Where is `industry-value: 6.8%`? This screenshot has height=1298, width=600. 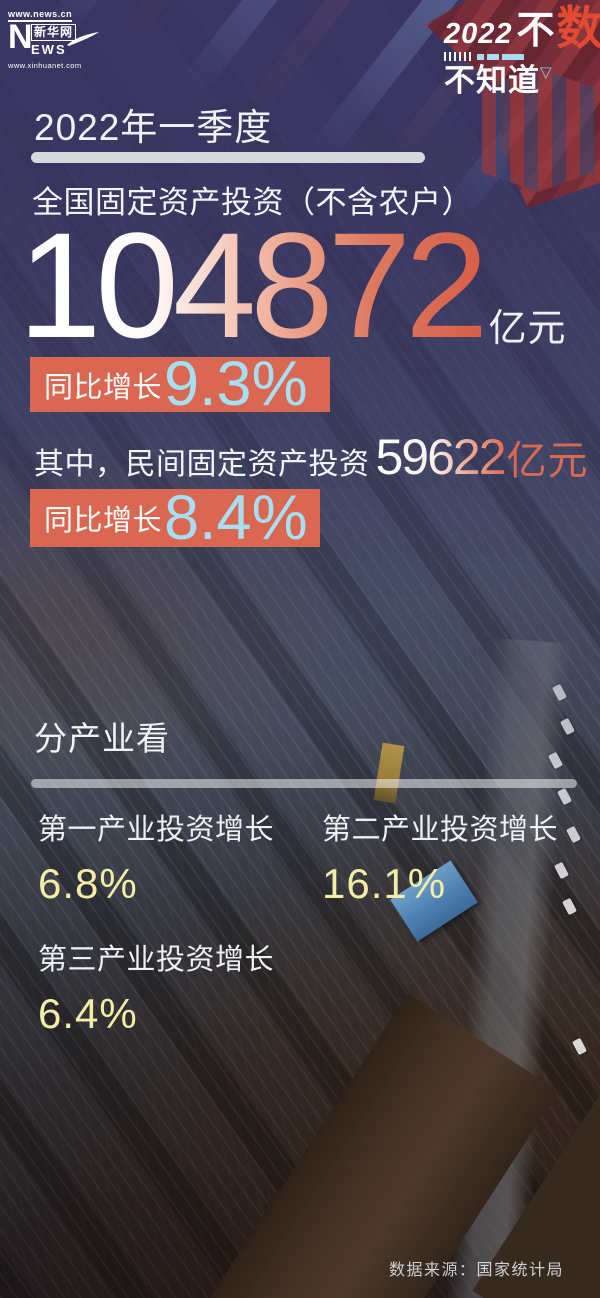 industry-value: 6.8% is located at coordinates (88, 883).